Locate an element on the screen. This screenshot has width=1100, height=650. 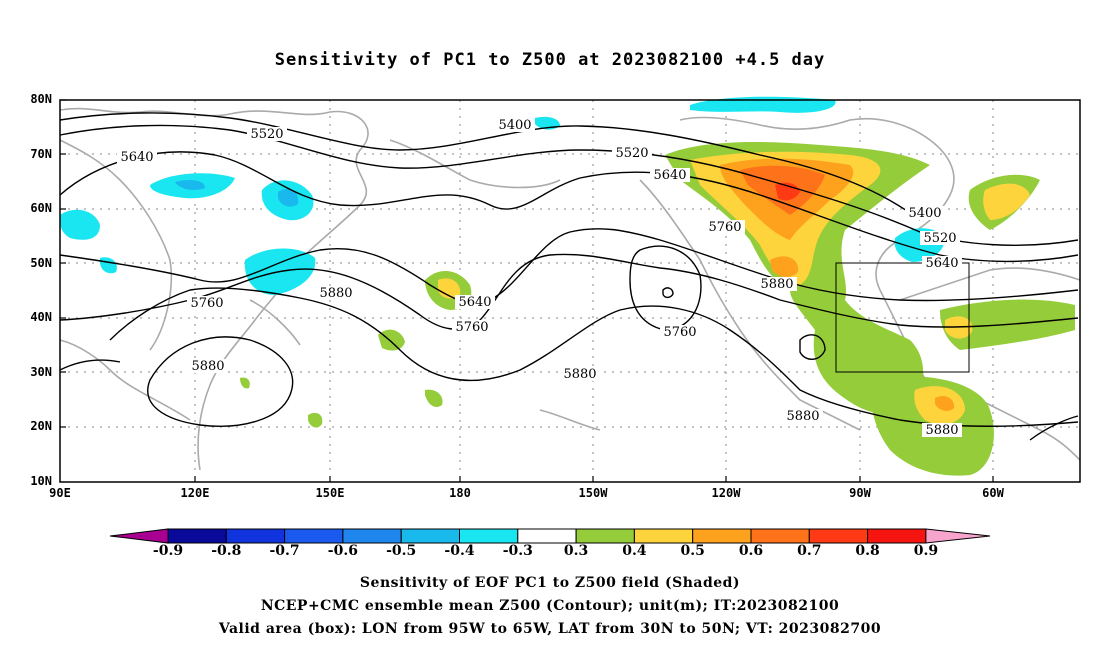
lon-label-150e: 150E is located at coordinates (330, 493).